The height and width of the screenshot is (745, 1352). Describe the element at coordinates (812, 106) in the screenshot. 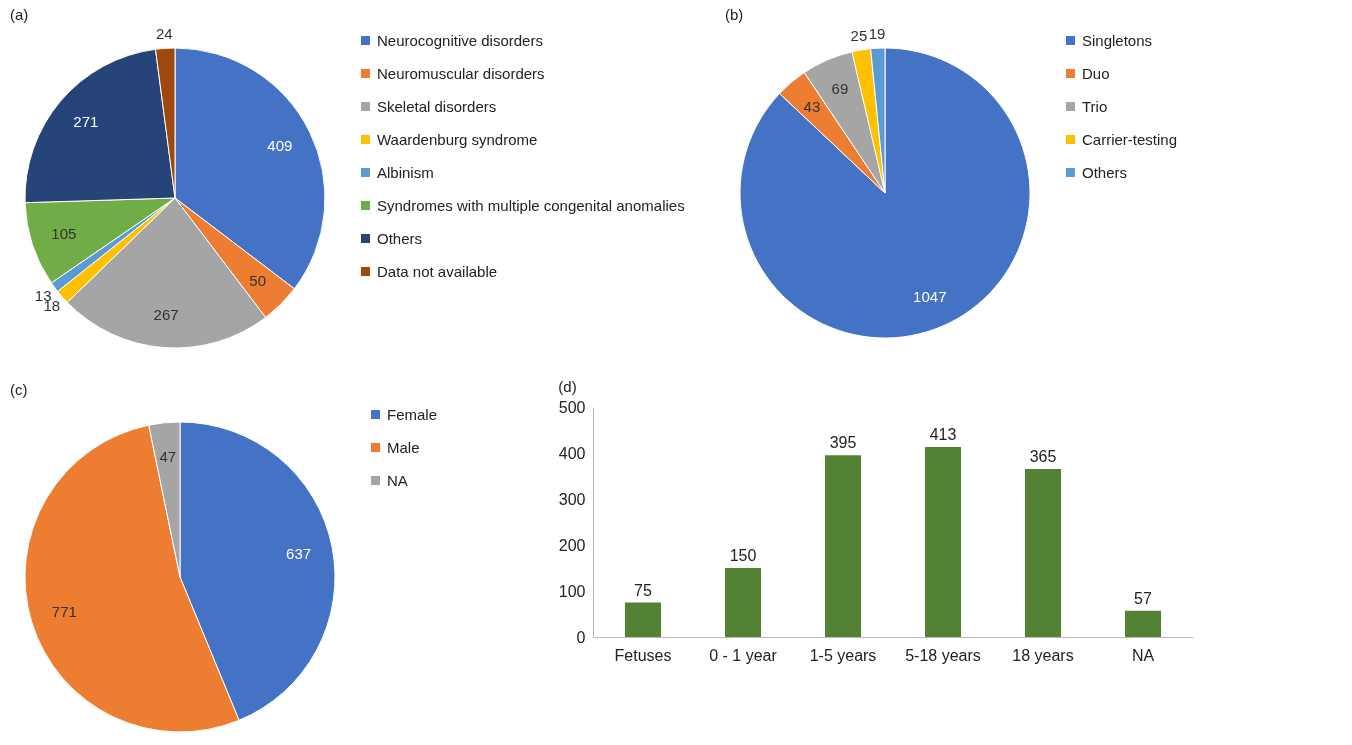

I see `data-label: 43` at that location.